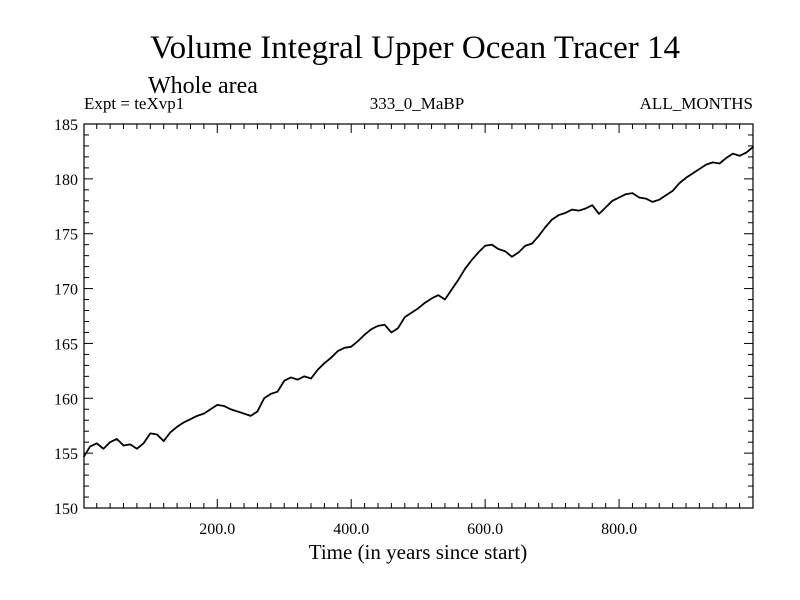 This screenshot has height=600, width=800. Describe the element at coordinates (66, 344) in the screenshot. I see `y-tick-label: 165` at that location.